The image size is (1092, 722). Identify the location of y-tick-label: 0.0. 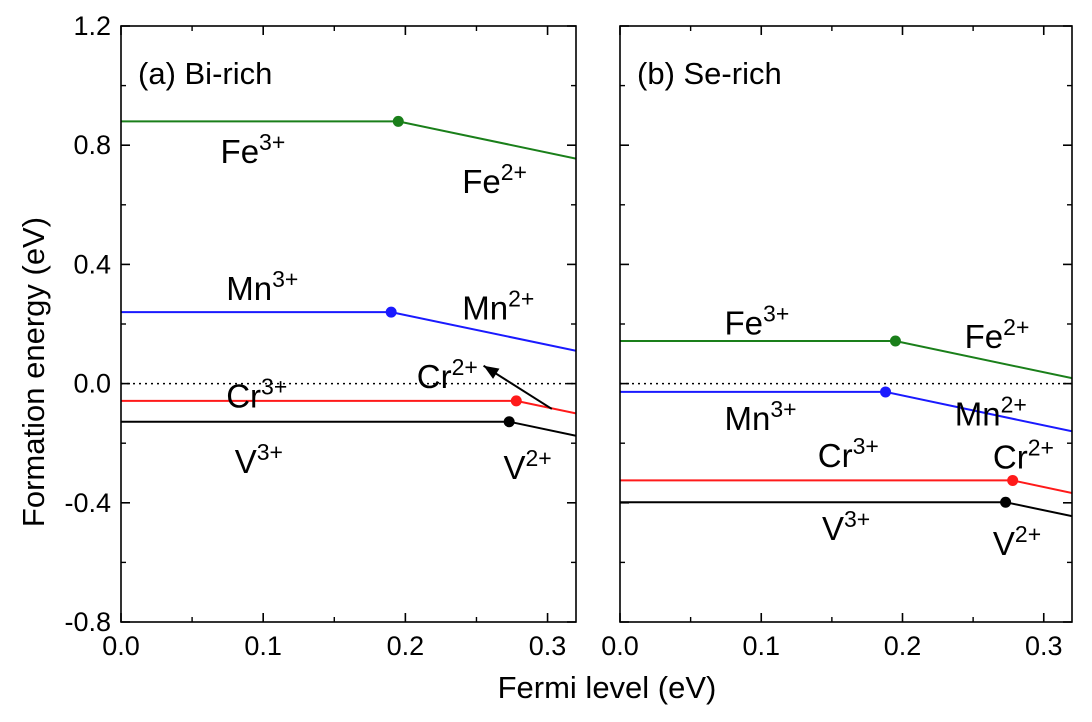
(92, 384).